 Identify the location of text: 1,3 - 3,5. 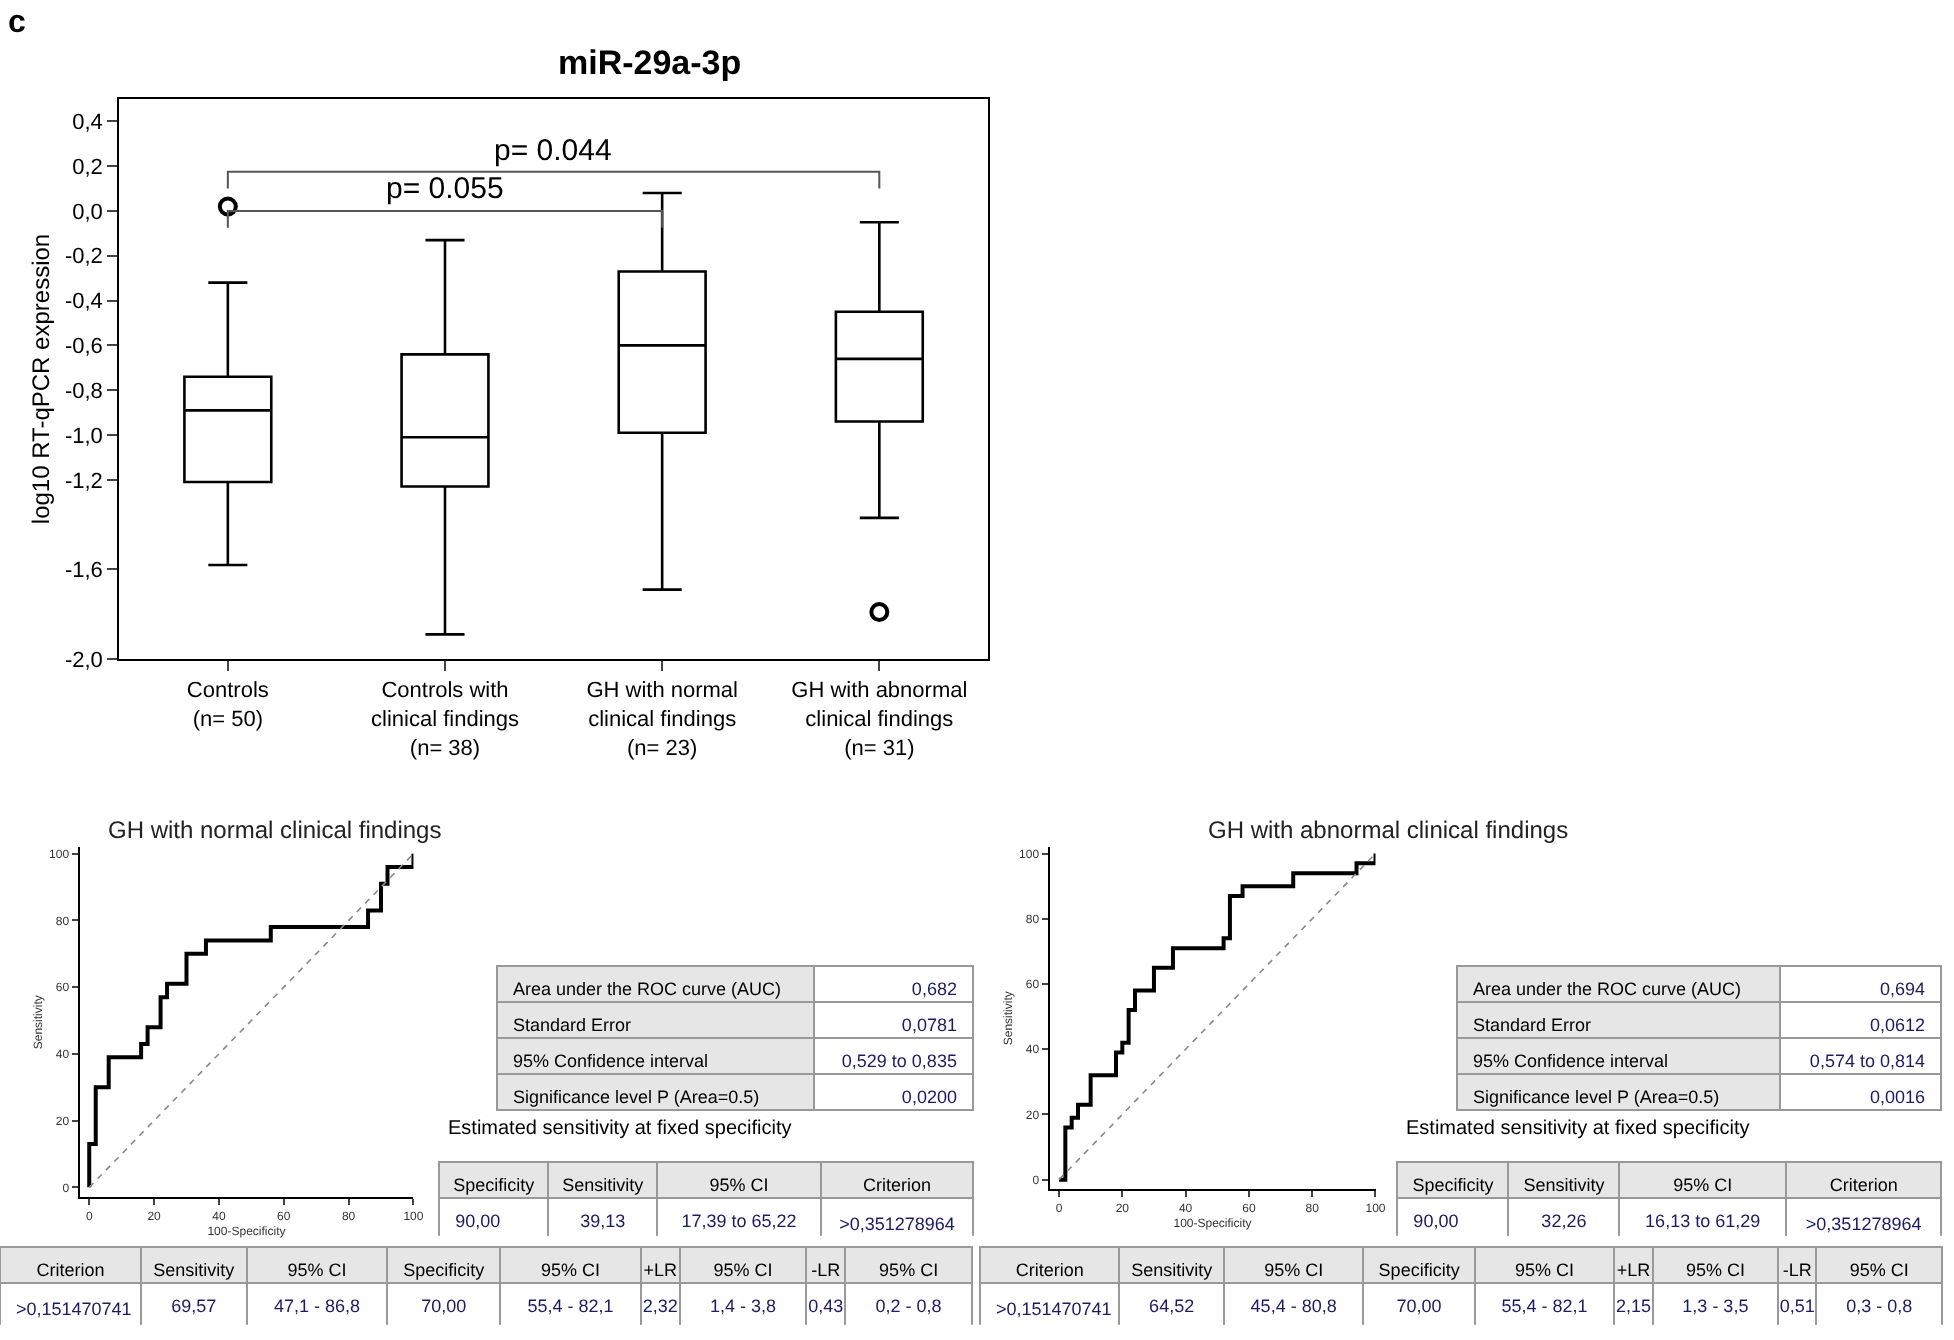
(1715, 1306).